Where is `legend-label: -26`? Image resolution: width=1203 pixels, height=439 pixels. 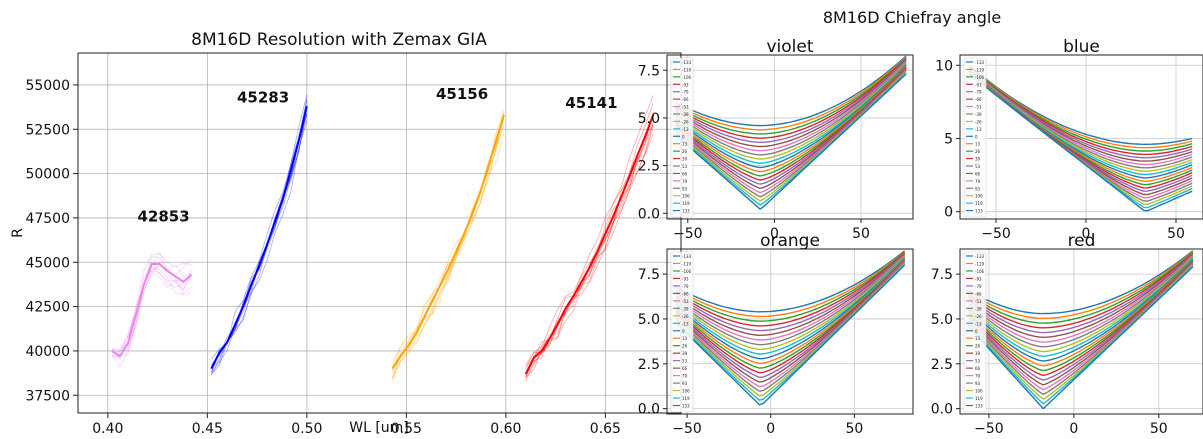
legend-label: -26 is located at coordinates (685, 316).